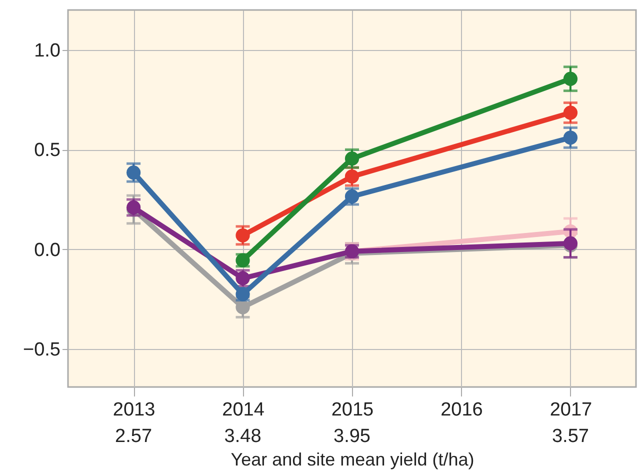  I want to click on text: 3.95, so click(352, 436).